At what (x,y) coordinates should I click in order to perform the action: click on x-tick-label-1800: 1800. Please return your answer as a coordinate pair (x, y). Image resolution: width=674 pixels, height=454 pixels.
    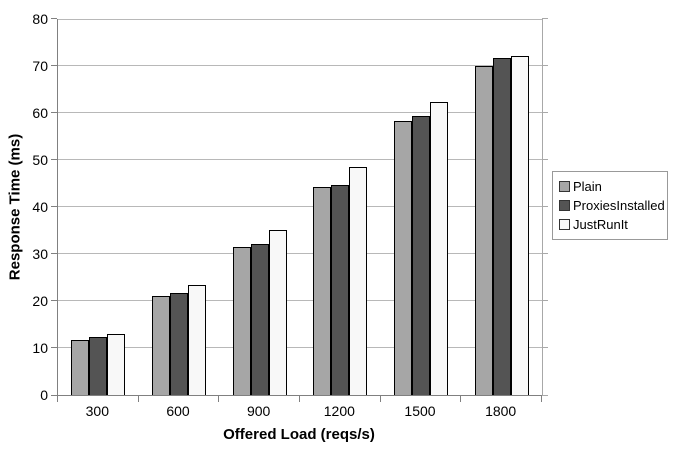
    Looking at the image, I should click on (501, 411).